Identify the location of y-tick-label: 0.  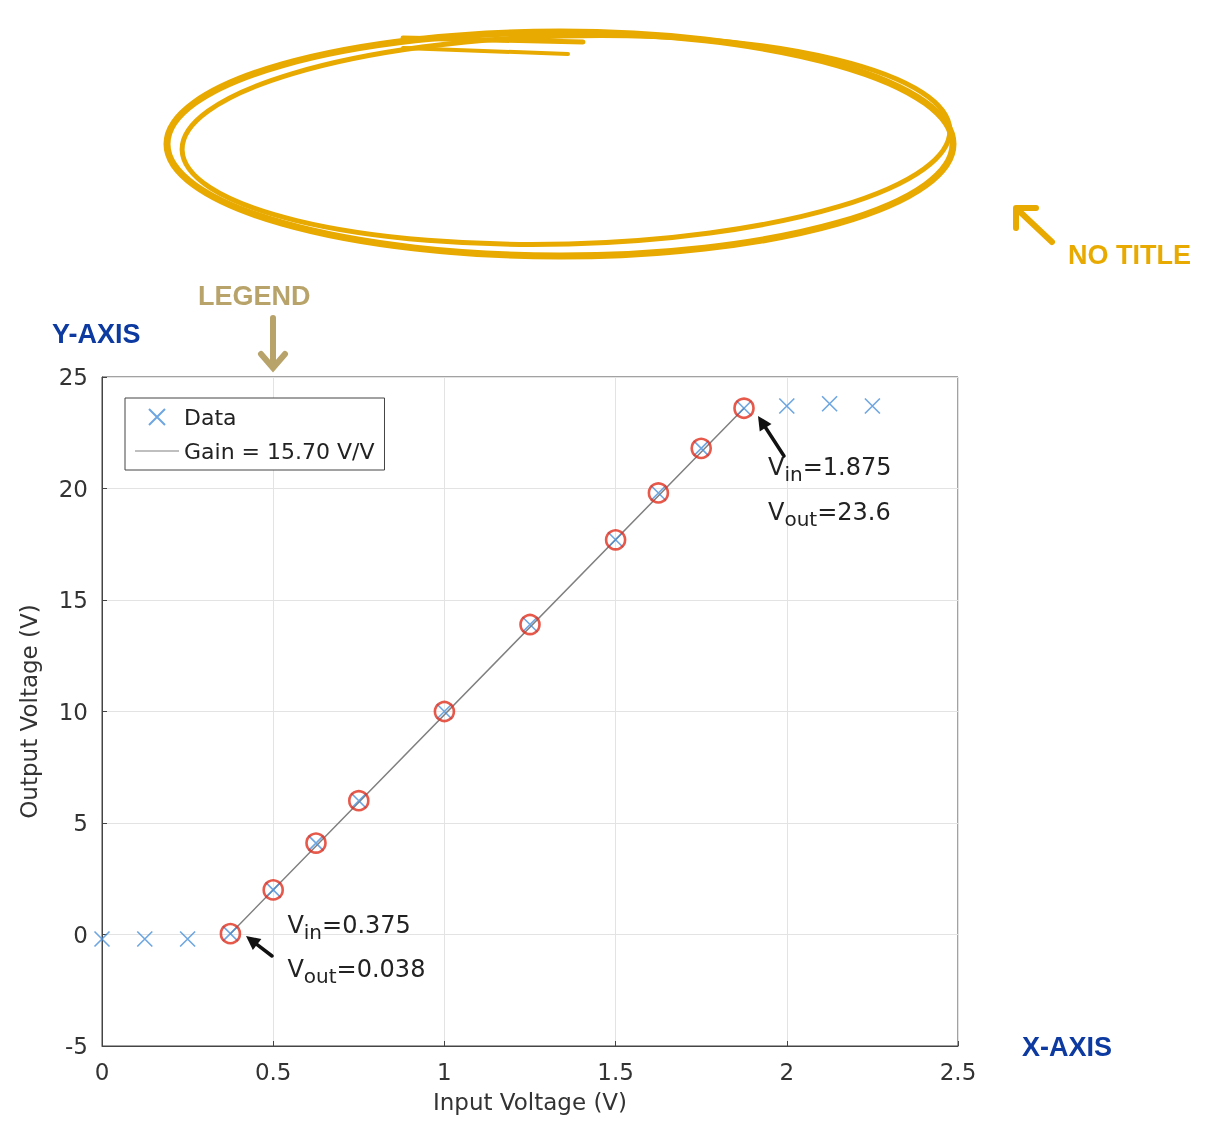
(80, 934).